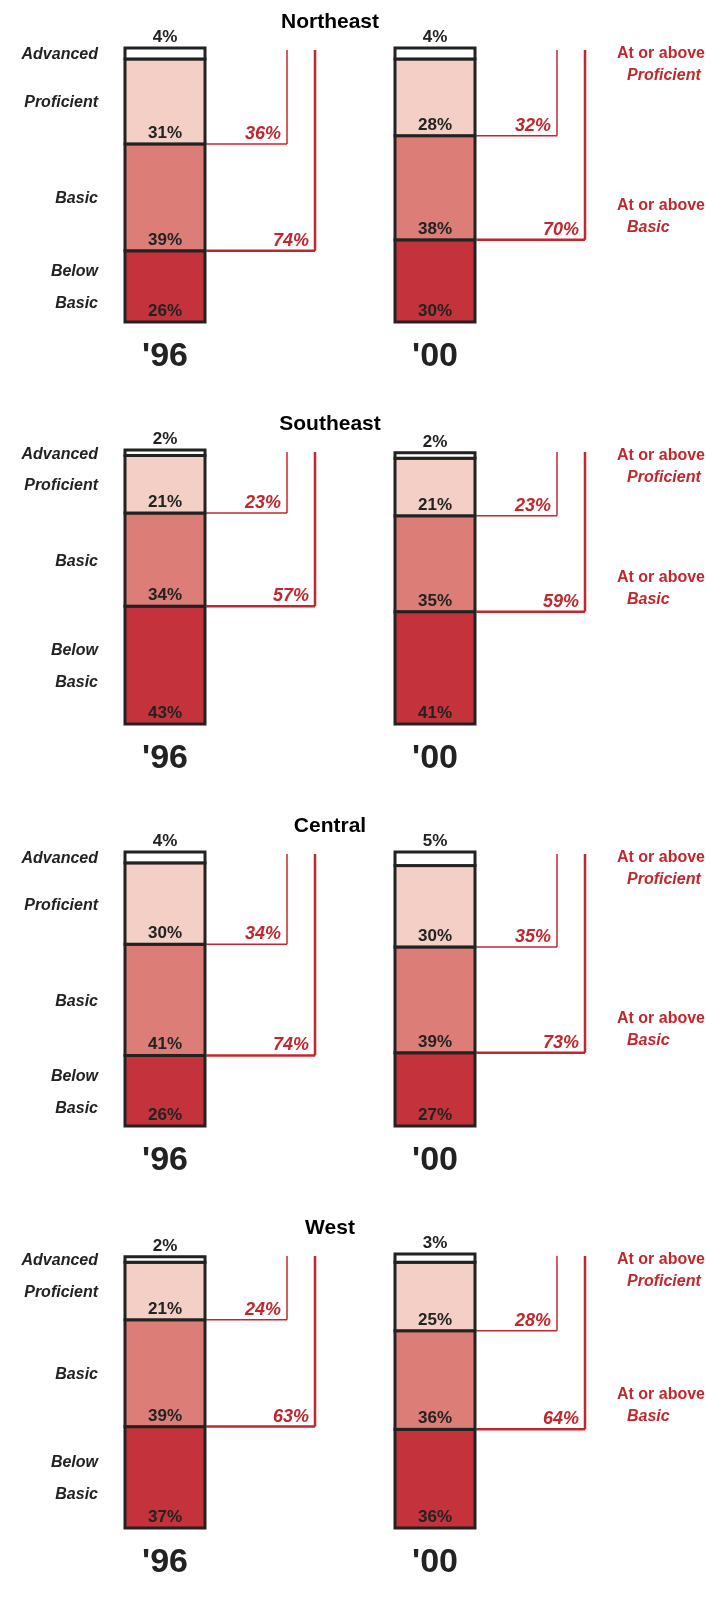  Describe the element at coordinates (560, 600) in the screenshot. I see `annotation: 59%` at that location.